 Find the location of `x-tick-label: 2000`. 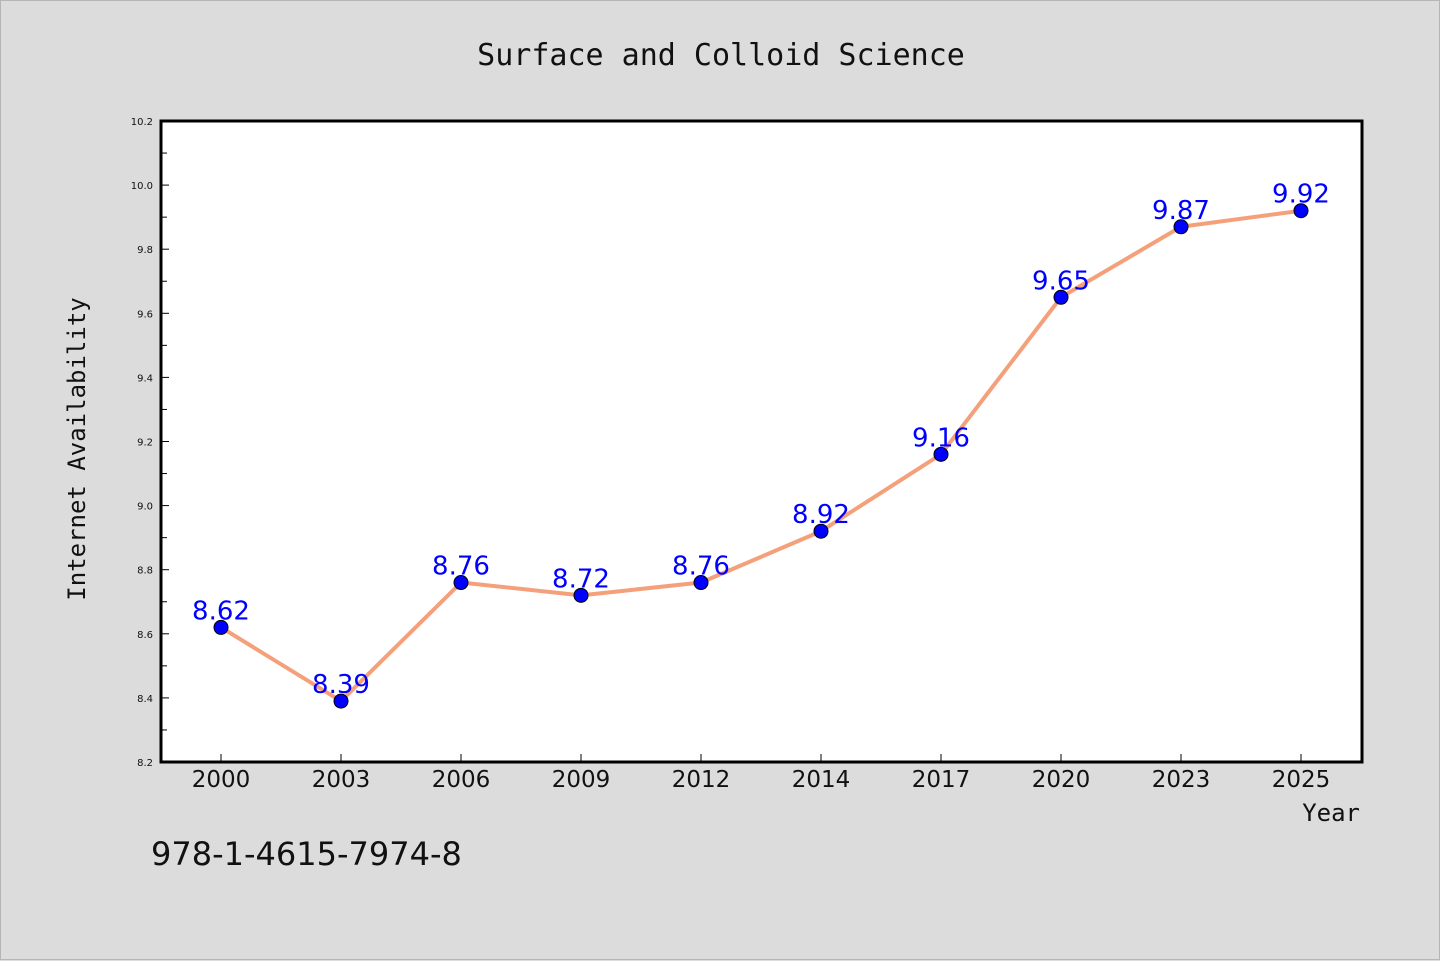

x-tick-label: 2000 is located at coordinates (221, 780).